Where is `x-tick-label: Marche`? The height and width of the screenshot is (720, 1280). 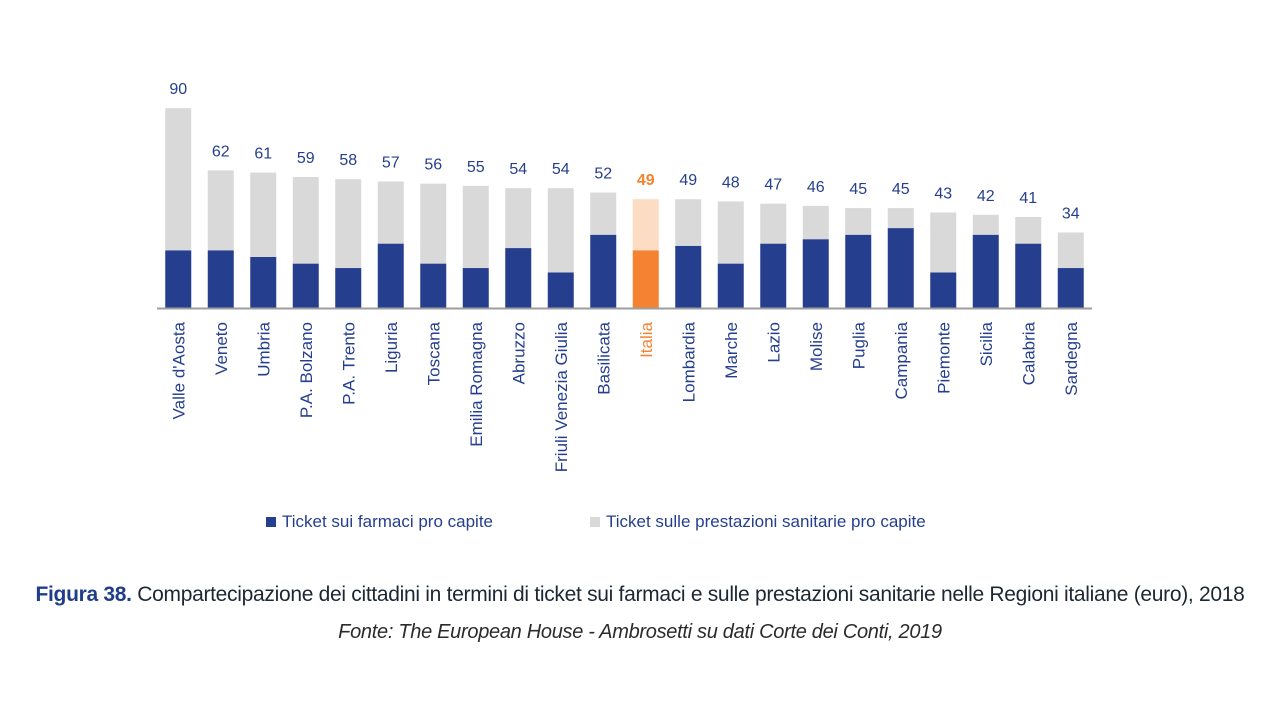 x-tick-label: Marche is located at coordinates (731, 350).